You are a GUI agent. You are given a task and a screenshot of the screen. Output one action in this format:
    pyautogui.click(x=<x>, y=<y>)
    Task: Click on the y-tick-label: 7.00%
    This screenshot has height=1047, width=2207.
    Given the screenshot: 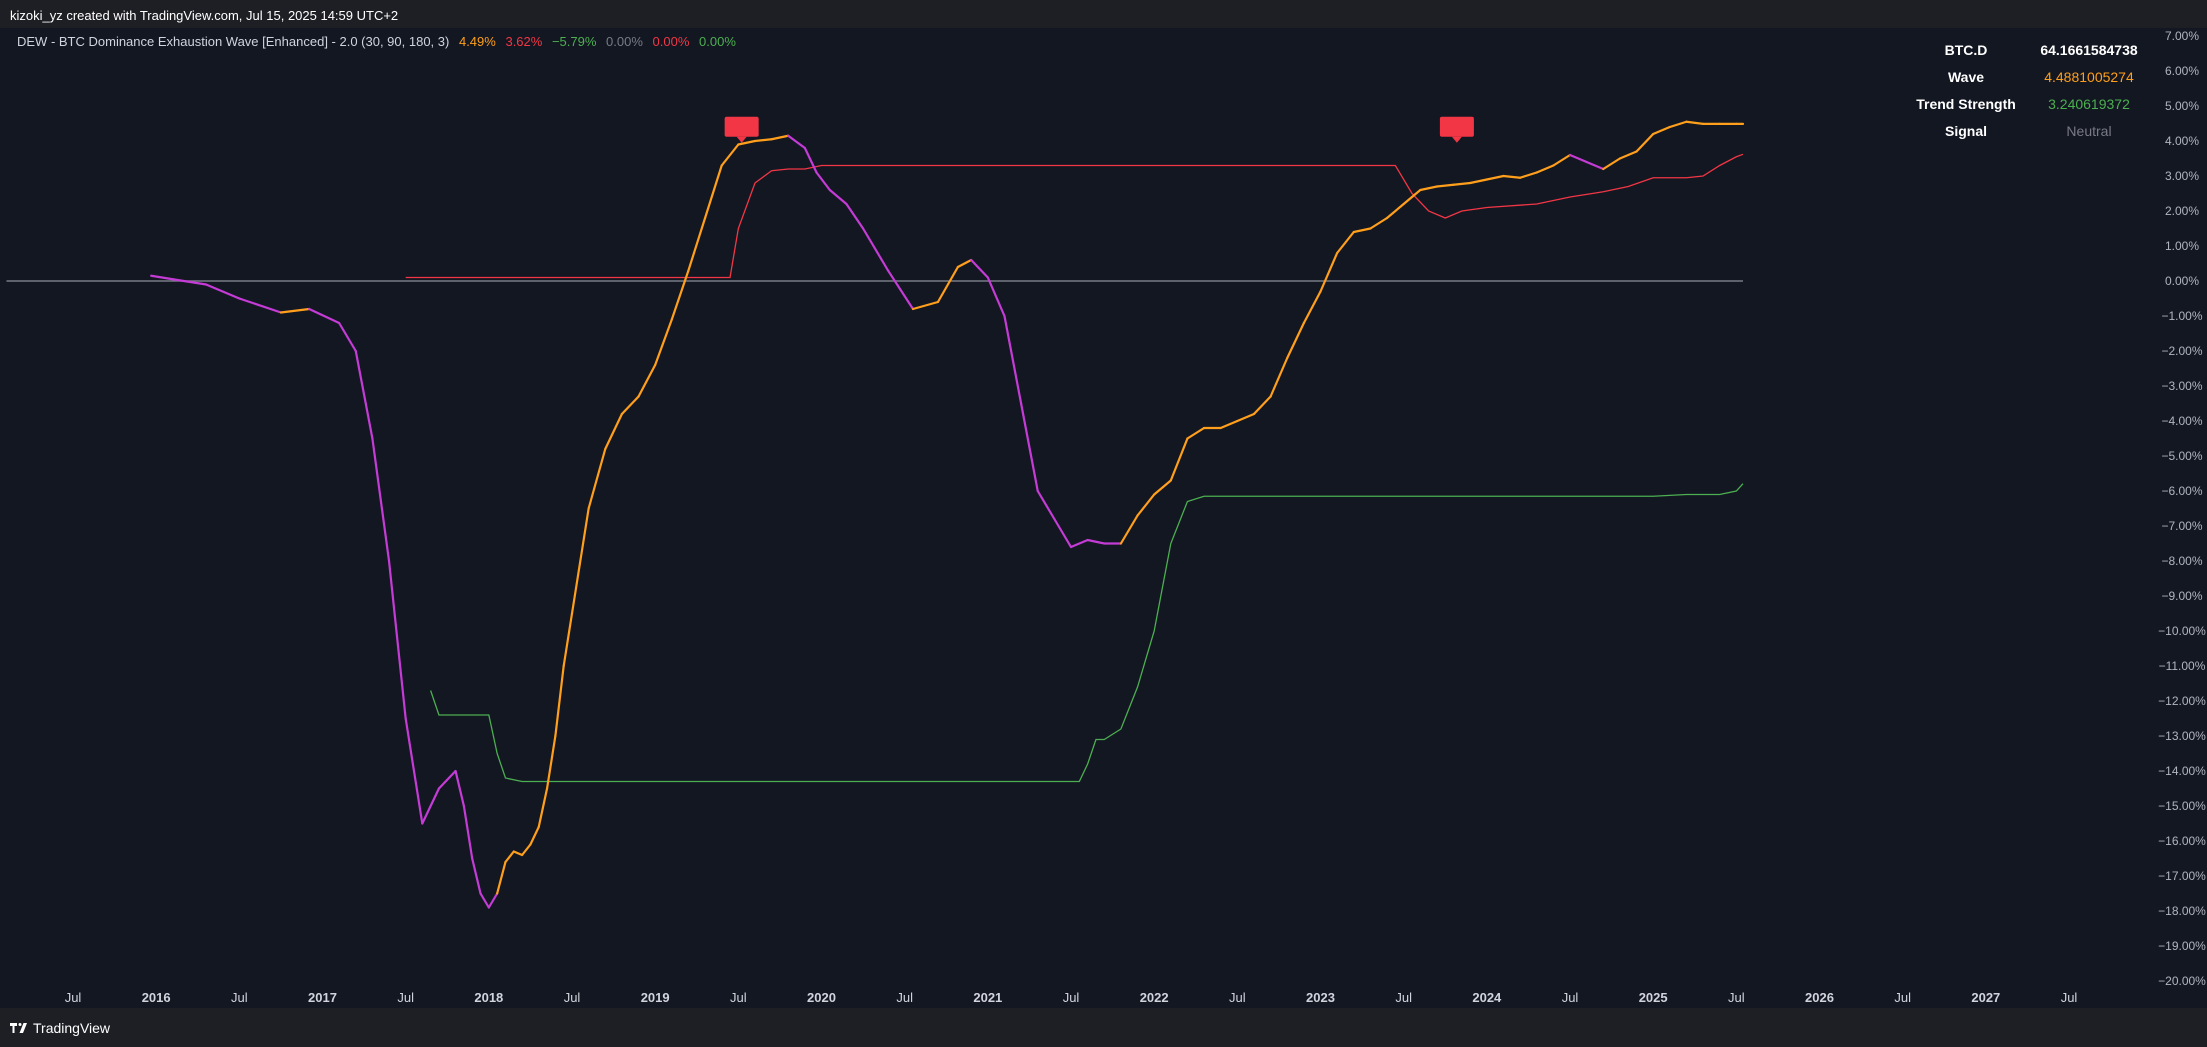 What is the action you would take?
    pyautogui.click(x=2182, y=36)
    